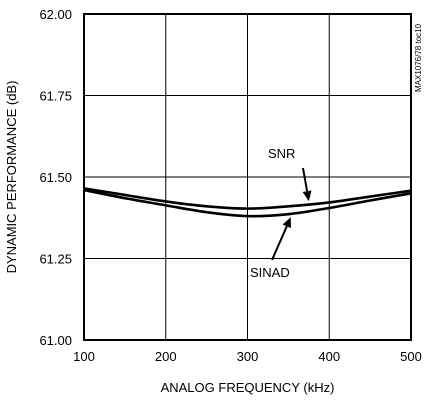 This screenshot has height=403, width=424. What do you see at coordinates (411, 356) in the screenshot?
I see `x-tick-label: 500` at bounding box center [411, 356].